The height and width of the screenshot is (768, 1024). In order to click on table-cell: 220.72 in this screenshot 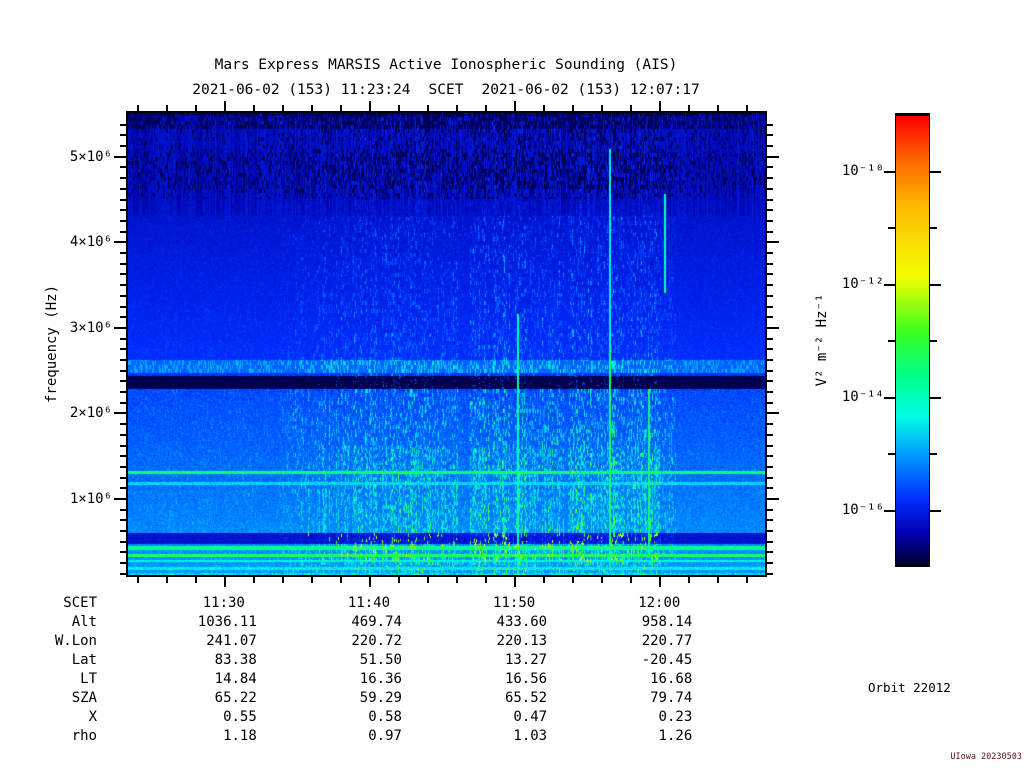, I will do `click(376, 641)`.